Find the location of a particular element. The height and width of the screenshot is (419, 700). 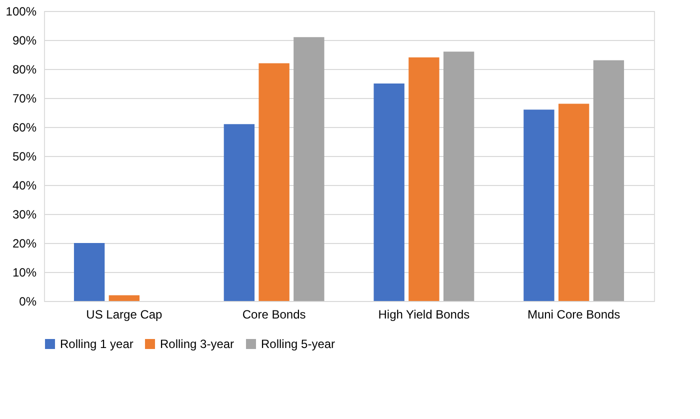

y-tick-label: 0% is located at coordinates (28, 301).